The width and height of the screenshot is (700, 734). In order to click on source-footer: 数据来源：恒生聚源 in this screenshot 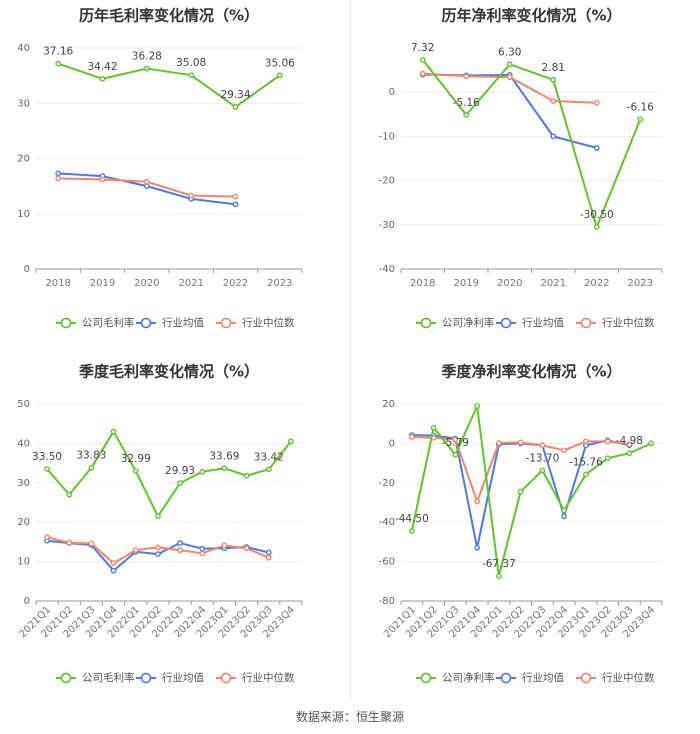, I will do `click(349, 717)`.